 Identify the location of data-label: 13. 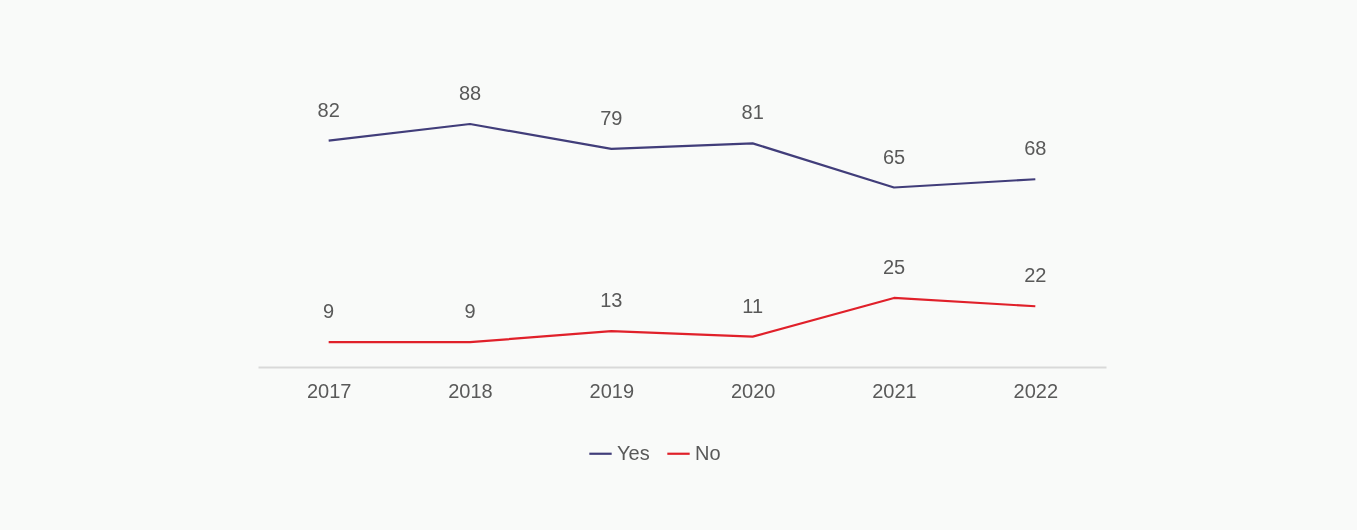
(611, 300).